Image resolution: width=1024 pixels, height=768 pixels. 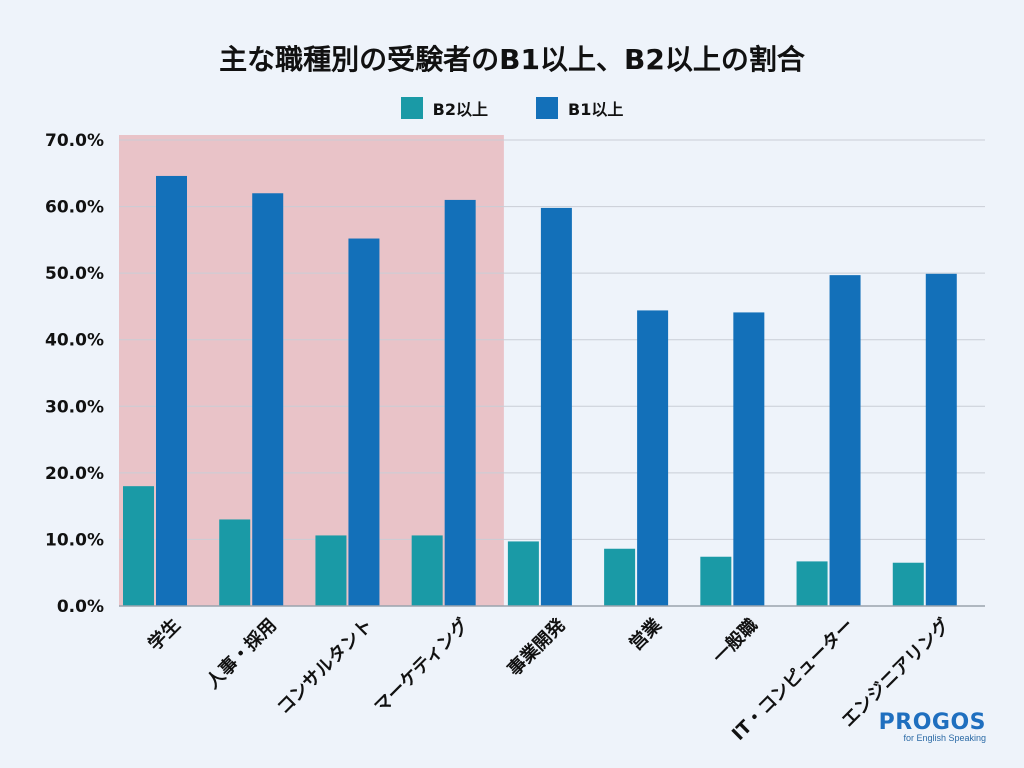 I want to click on x-tick-label: マーケティング, so click(x=422, y=666).